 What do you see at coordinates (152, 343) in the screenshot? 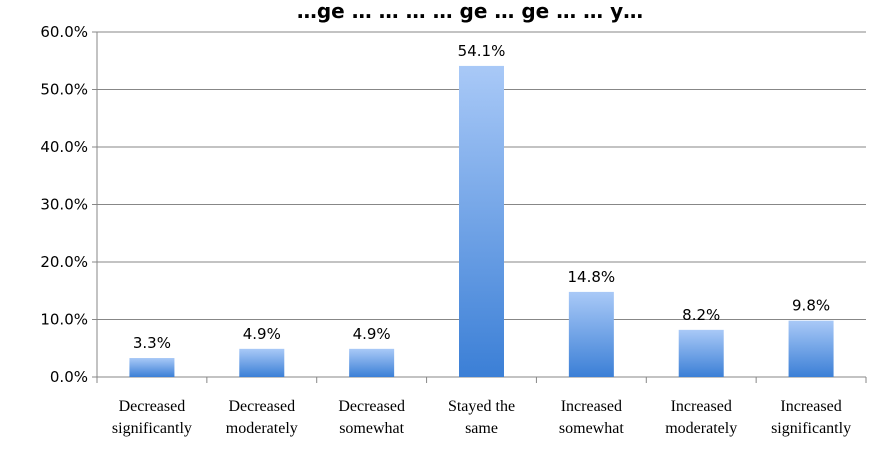
I see `data-label: 3.3%` at bounding box center [152, 343].